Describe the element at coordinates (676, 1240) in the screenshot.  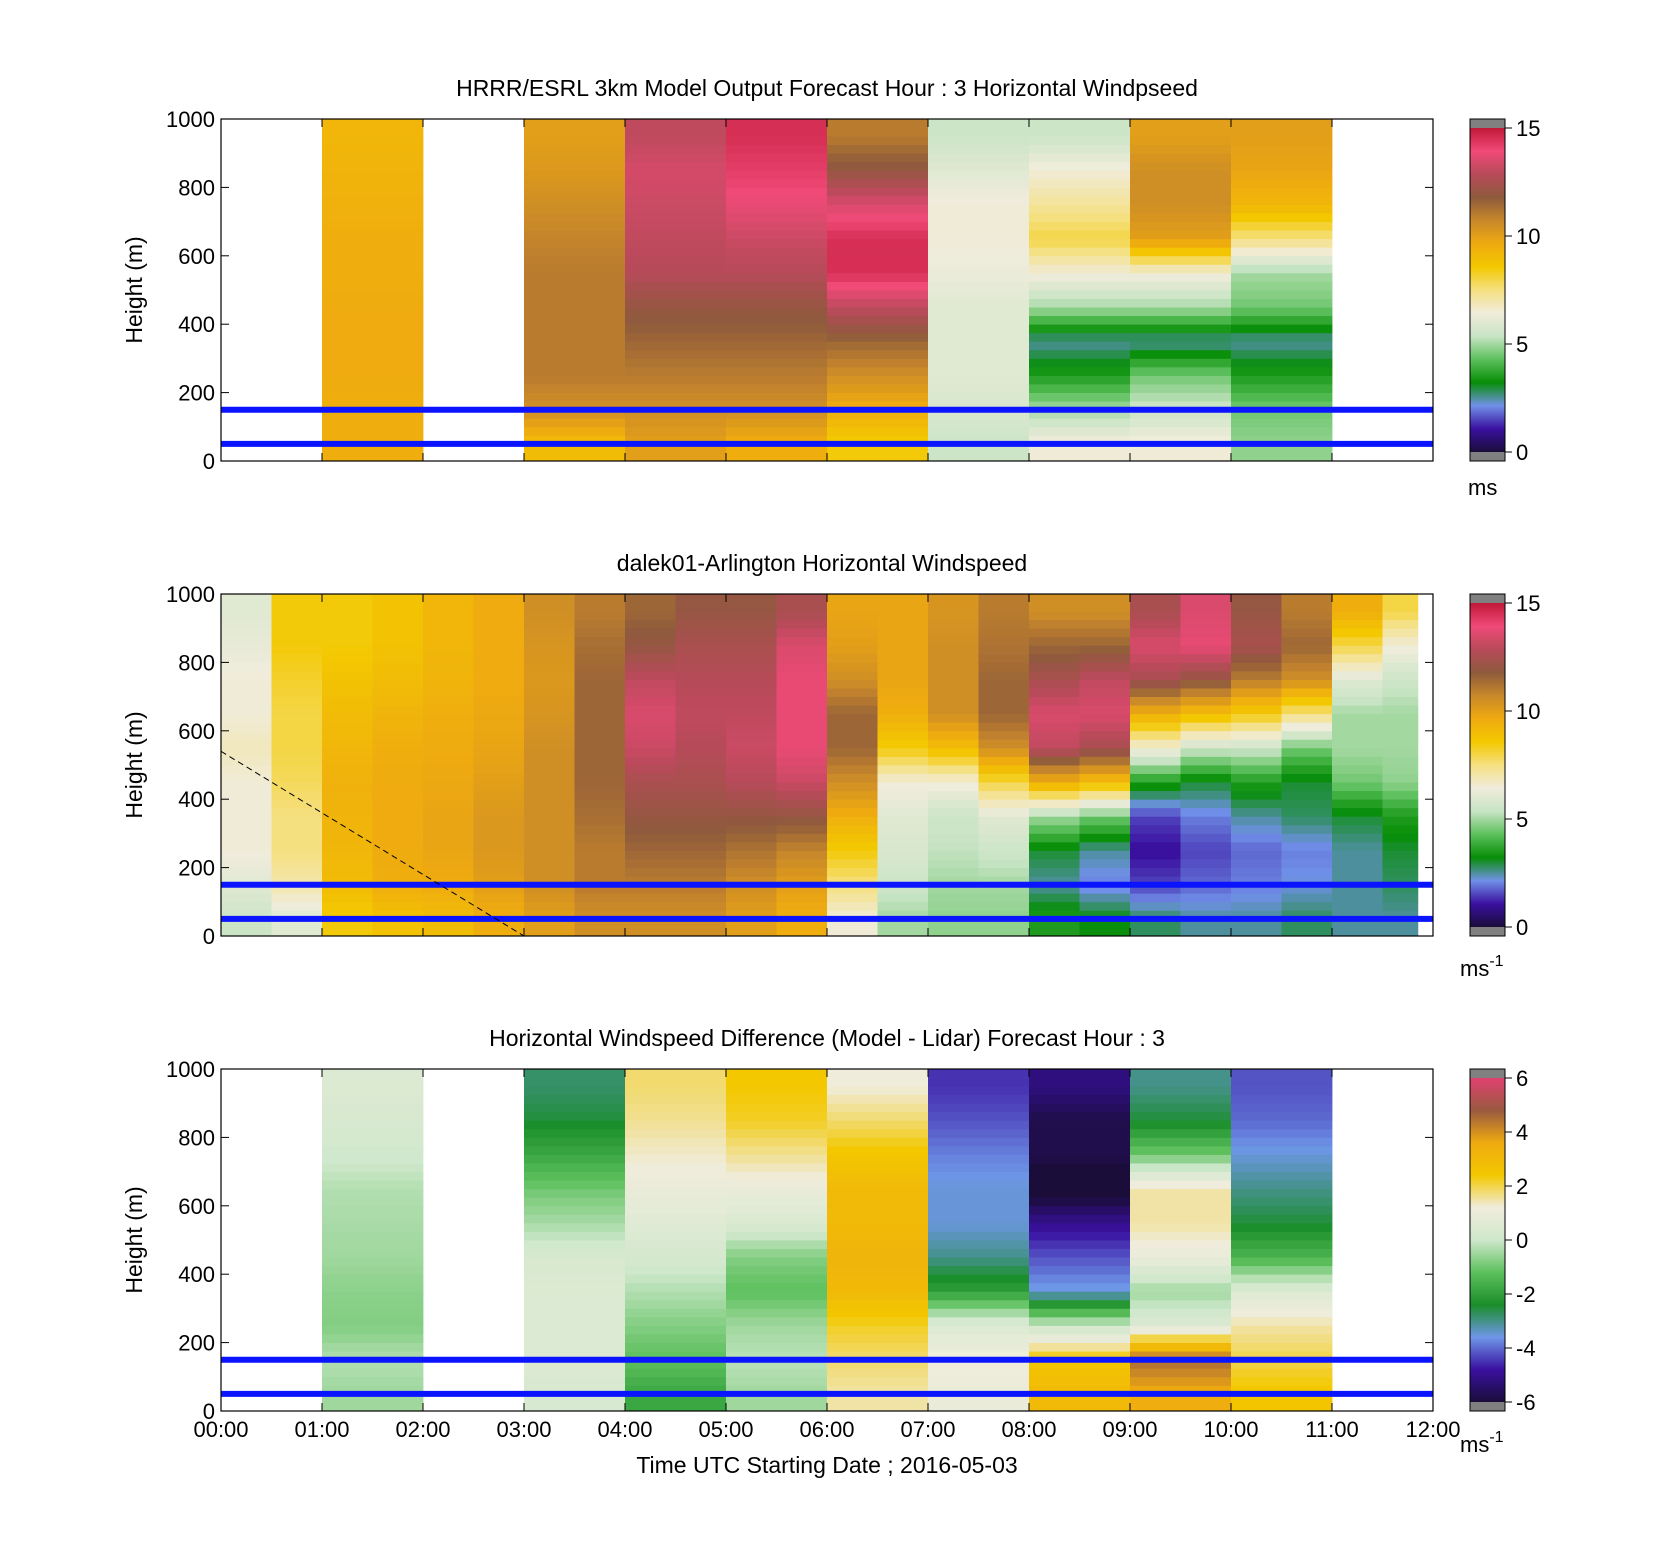
I see `panel-difference-column` at that location.